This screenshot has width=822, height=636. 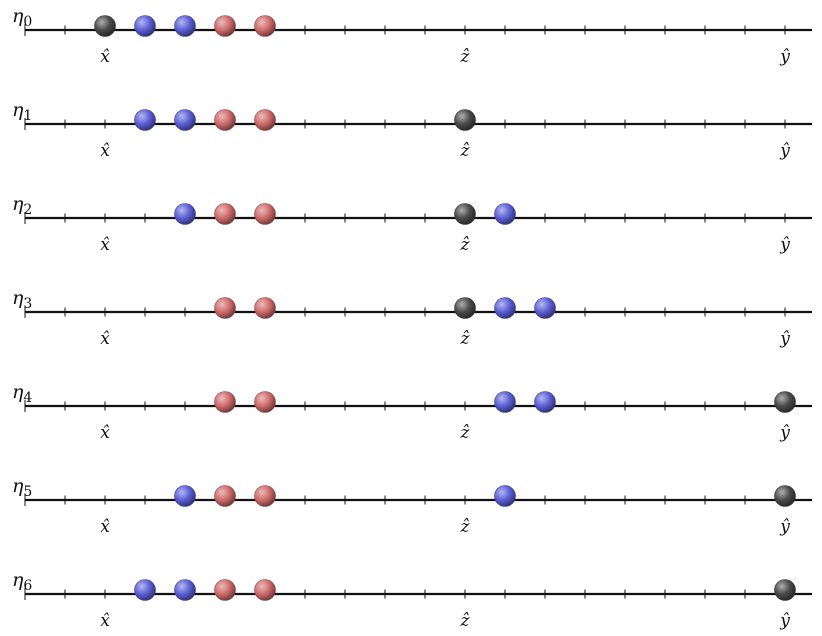 What do you see at coordinates (412, 600) in the screenshot?
I see `configuration-row: η6 x̂ ẑ ŷ` at bounding box center [412, 600].